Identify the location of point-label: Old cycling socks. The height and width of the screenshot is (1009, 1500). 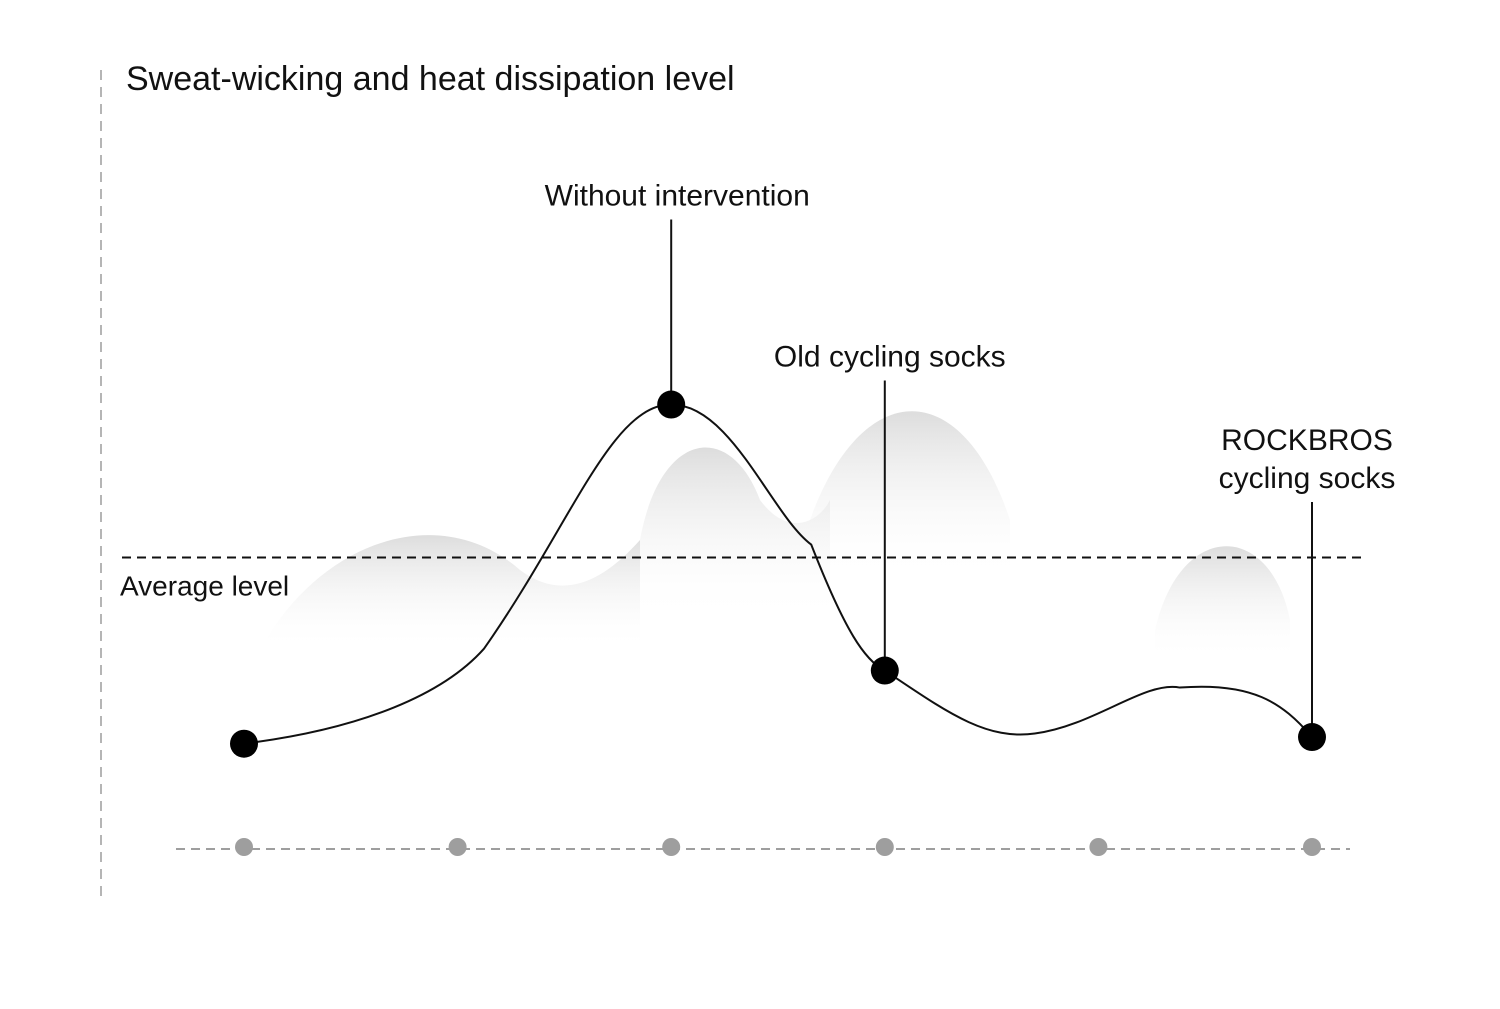
(890, 357).